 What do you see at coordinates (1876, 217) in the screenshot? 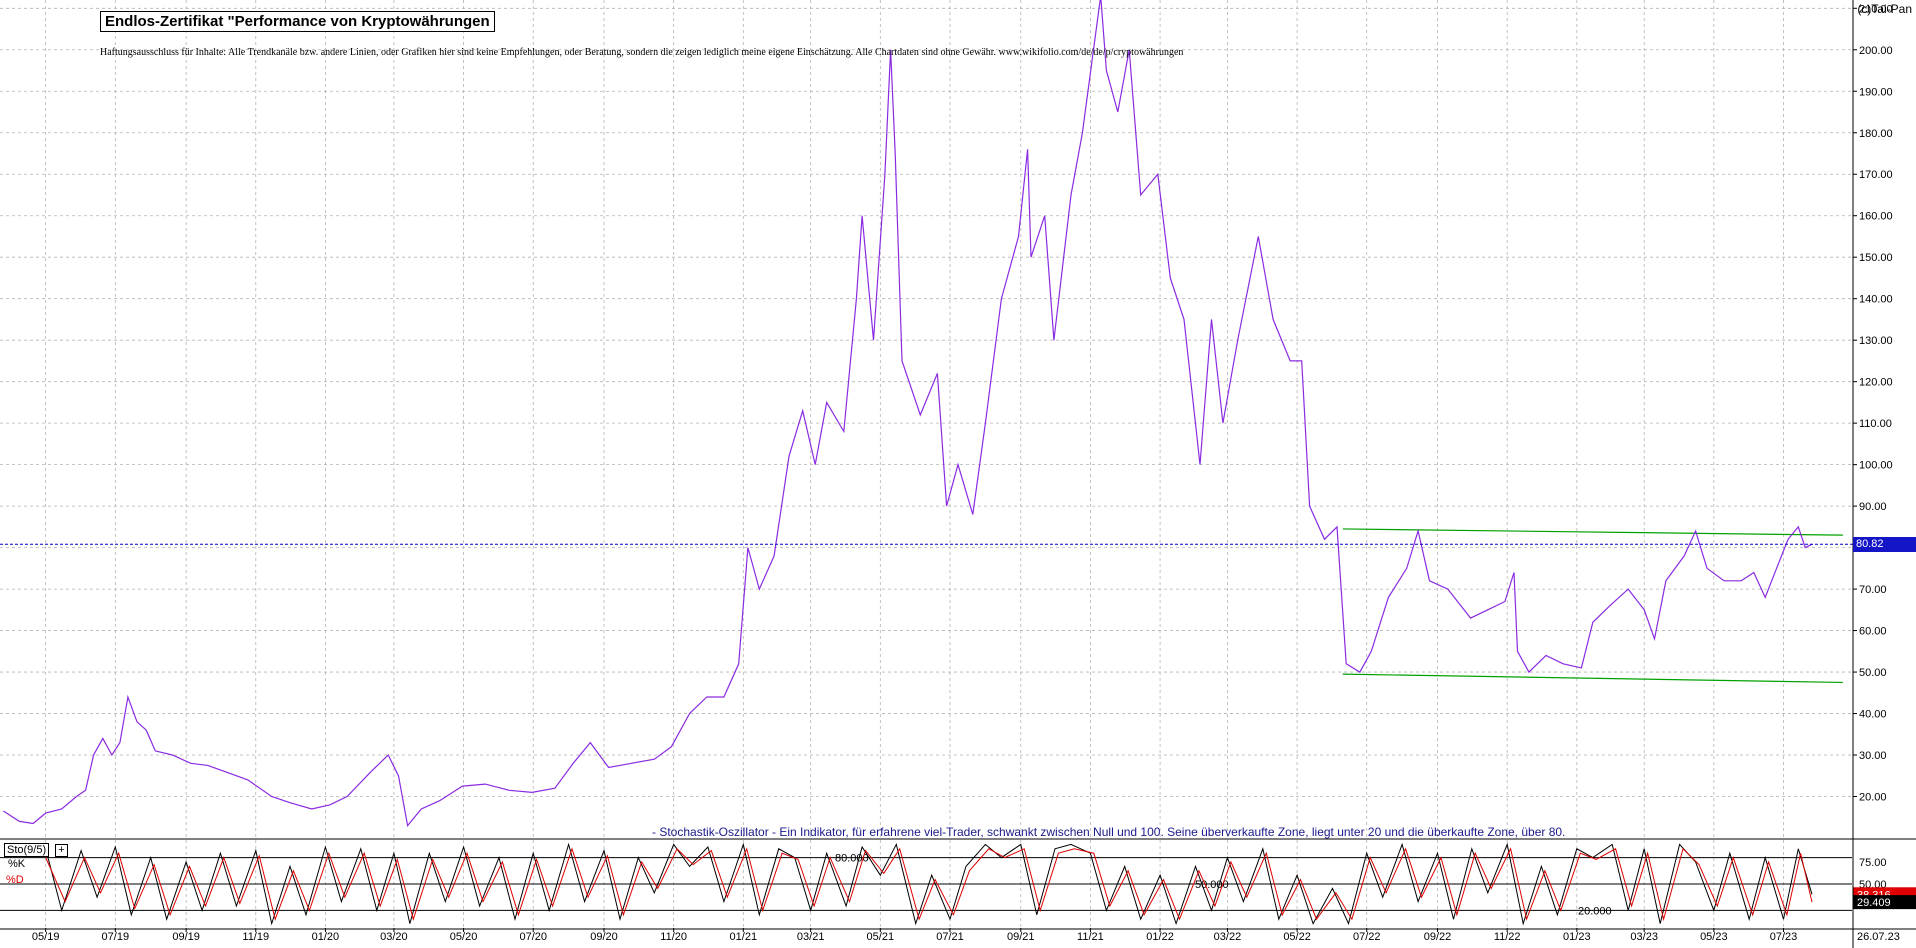
I see `y-tick-label: 160.00` at bounding box center [1876, 217].